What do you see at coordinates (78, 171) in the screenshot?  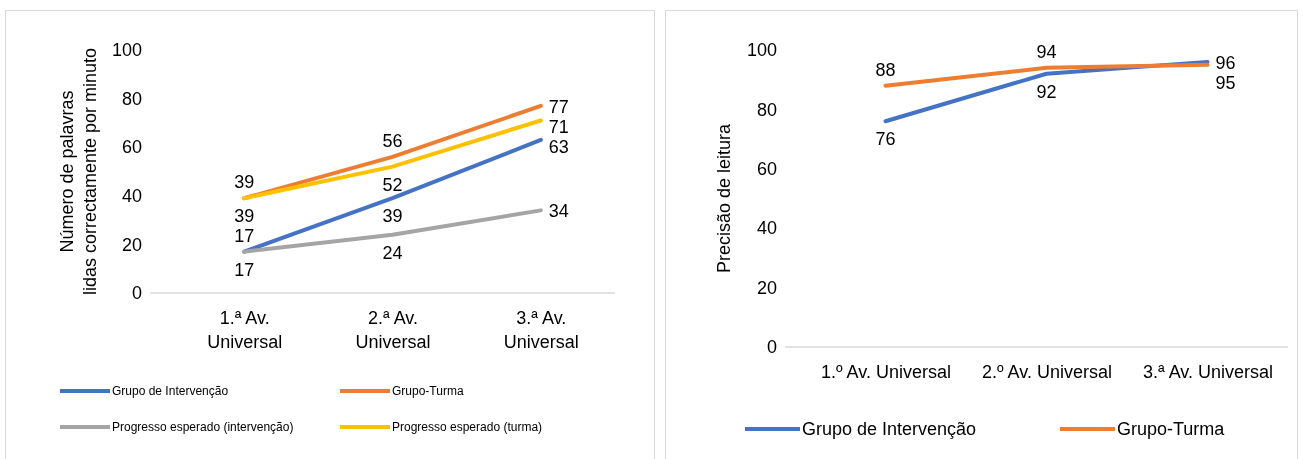 I see `y-axis-title: Número de palavras lidas correctamente por minuto` at bounding box center [78, 171].